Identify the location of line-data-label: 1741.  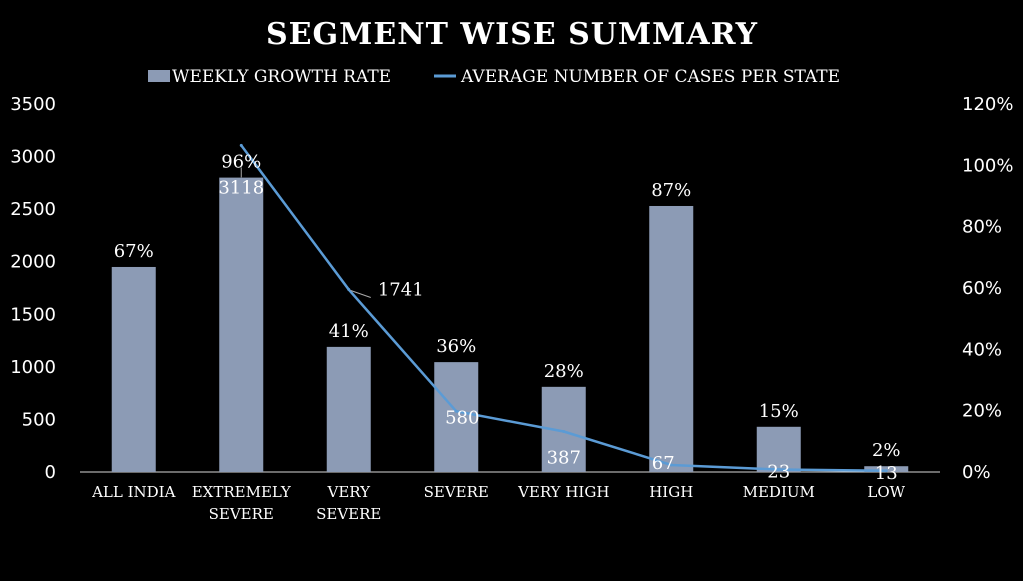
(401, 290).